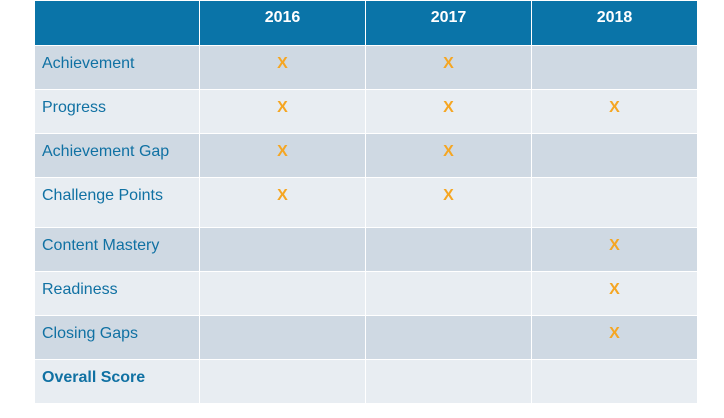 The height and width of the screenshot is (418, 724). I want to click on table-row: Achievement Gap X X, so click(366, 155).